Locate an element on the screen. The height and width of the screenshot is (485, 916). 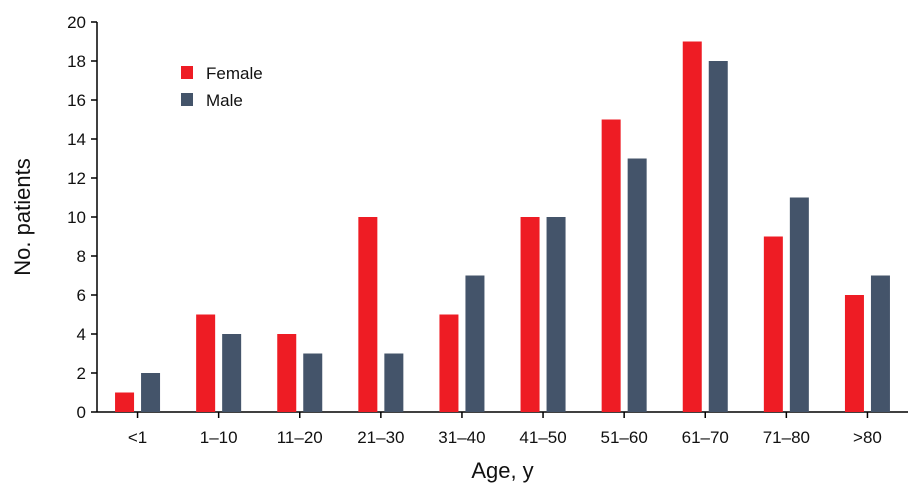
x-tick-label: >80 is located at coordinates (867, 437).